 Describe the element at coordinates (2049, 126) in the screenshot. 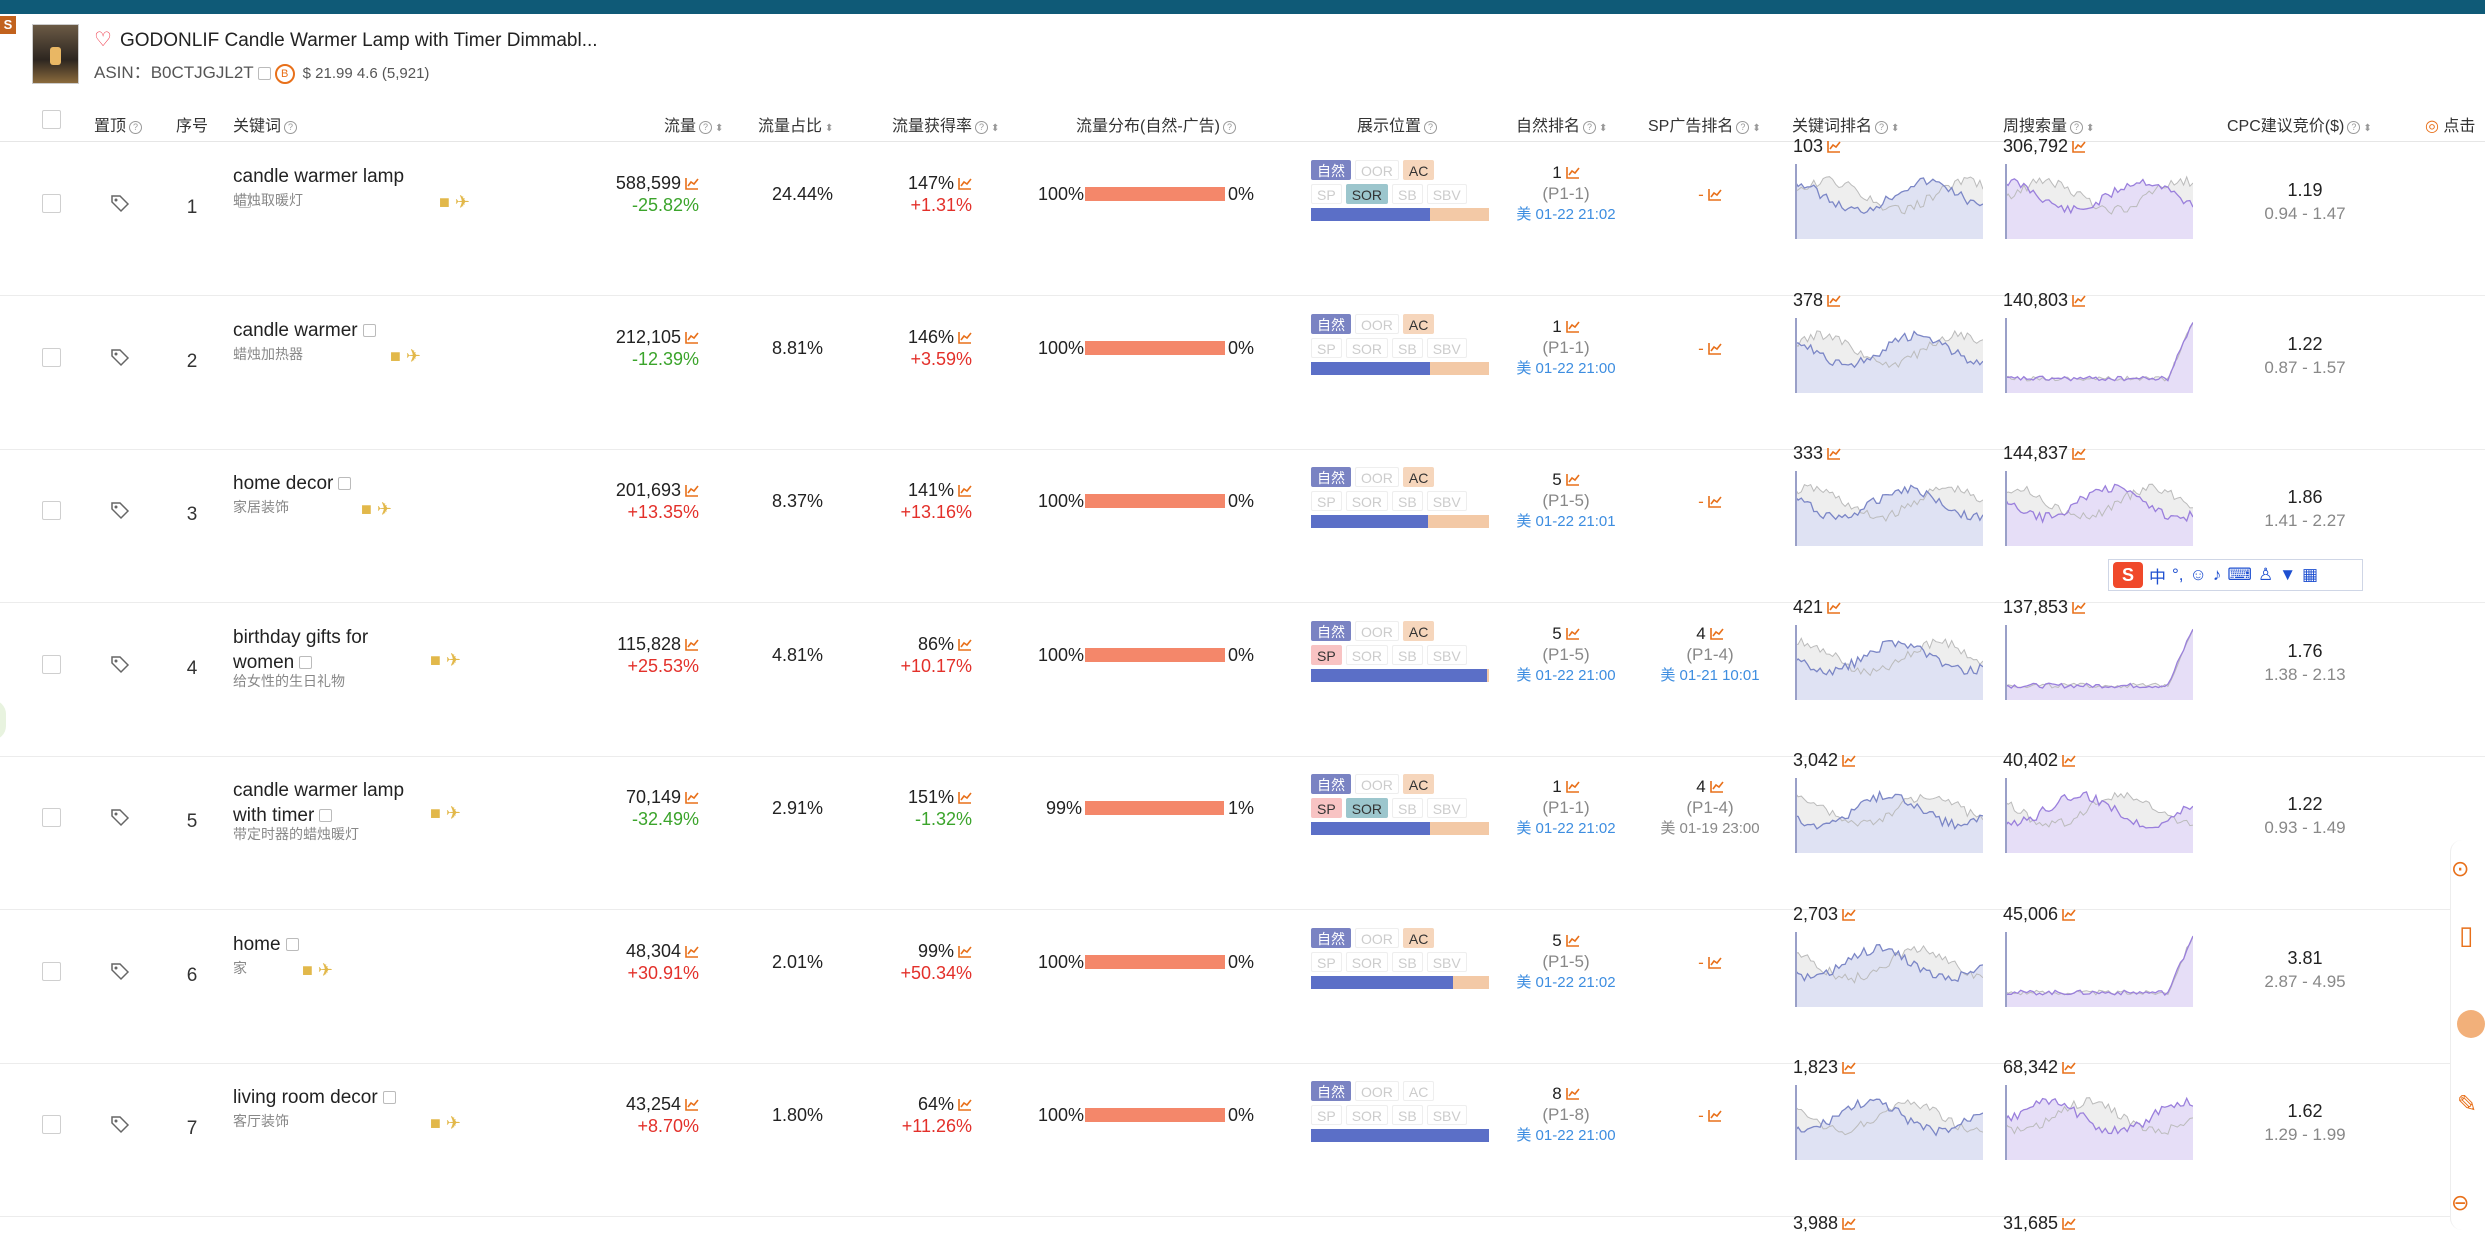

I see `header-weekly-search: 周搜索量? ⬍` at that location.